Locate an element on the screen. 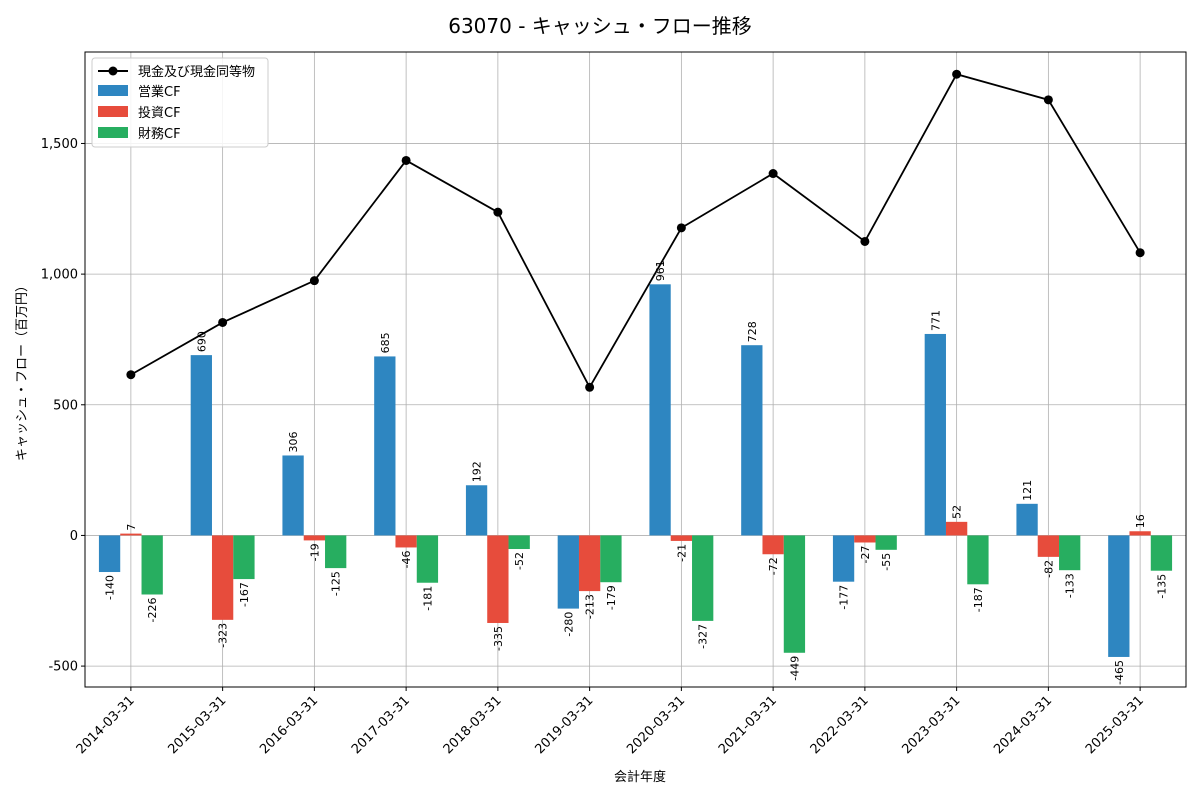  bar-label-2-11: -135 is located at coordinates (1161, 586).